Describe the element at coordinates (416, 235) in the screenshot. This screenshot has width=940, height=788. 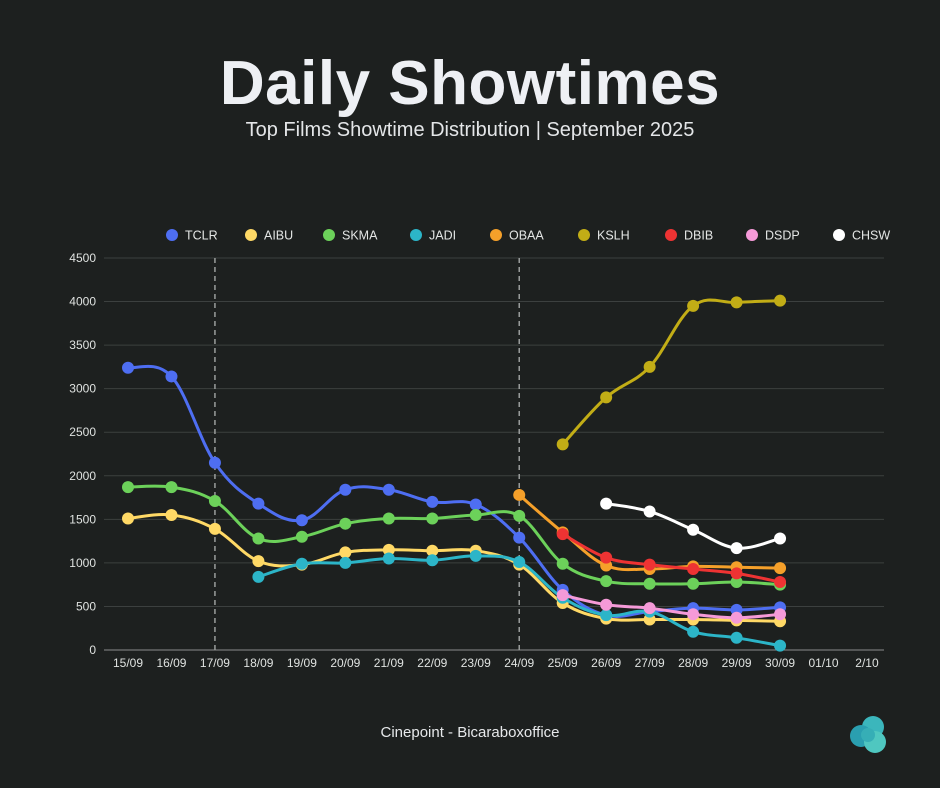
I see `legend-swatch-jadi` at that location.